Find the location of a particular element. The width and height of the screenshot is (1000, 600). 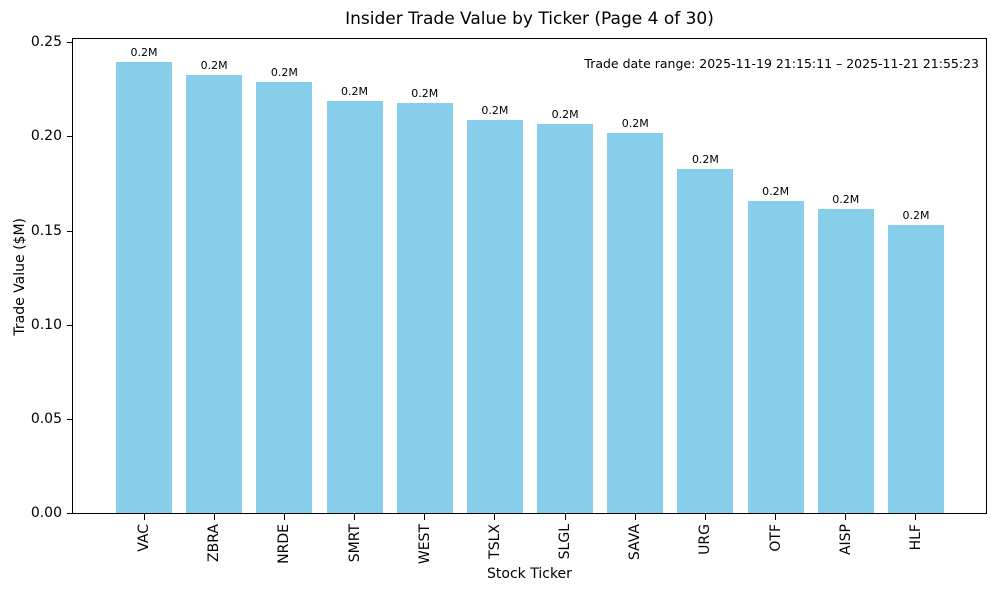

x-tick-label: HLF is located at coordinates (915, 536).